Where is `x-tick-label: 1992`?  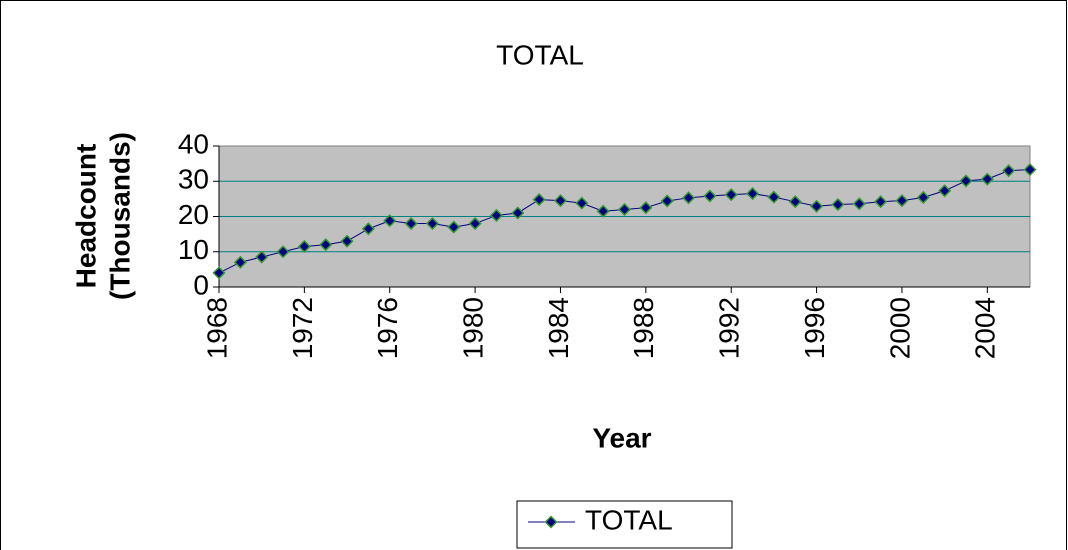 x-tick-label: 1992 is located at coordinates (729, 328).